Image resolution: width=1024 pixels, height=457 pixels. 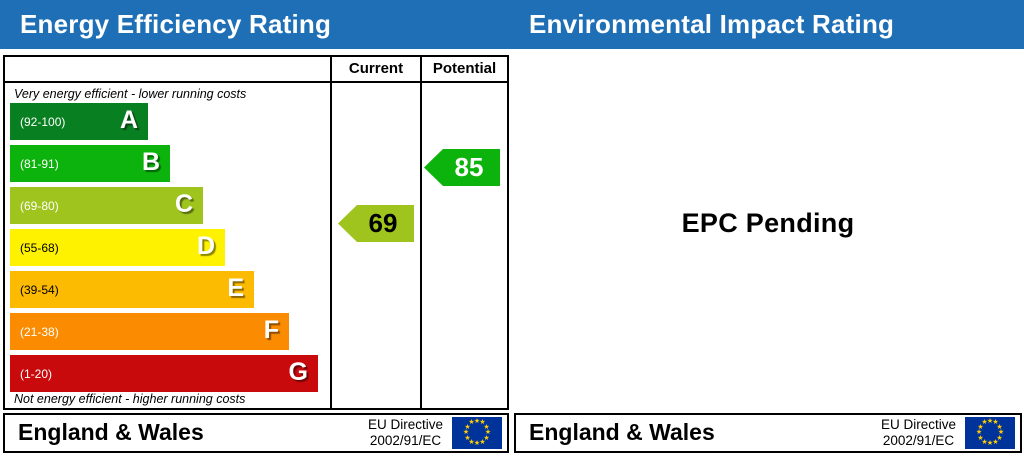 I want to click on current-column-divider, so click(x=331, y=232).